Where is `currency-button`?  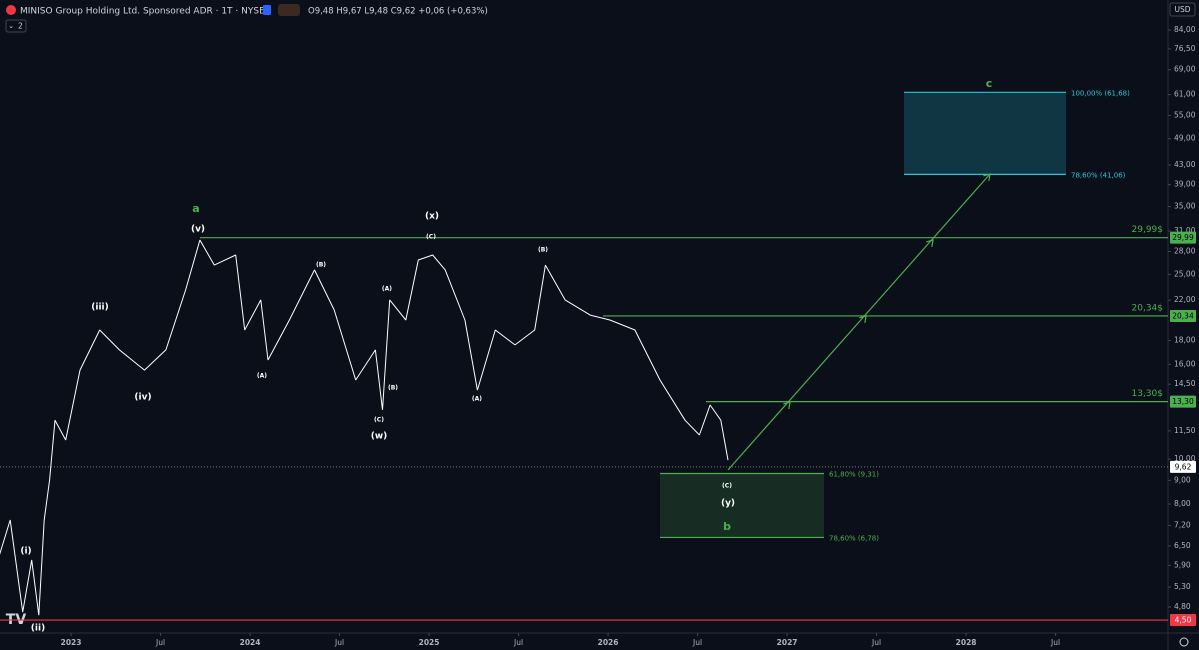
currency-button is located at coordinates (1182, 9).